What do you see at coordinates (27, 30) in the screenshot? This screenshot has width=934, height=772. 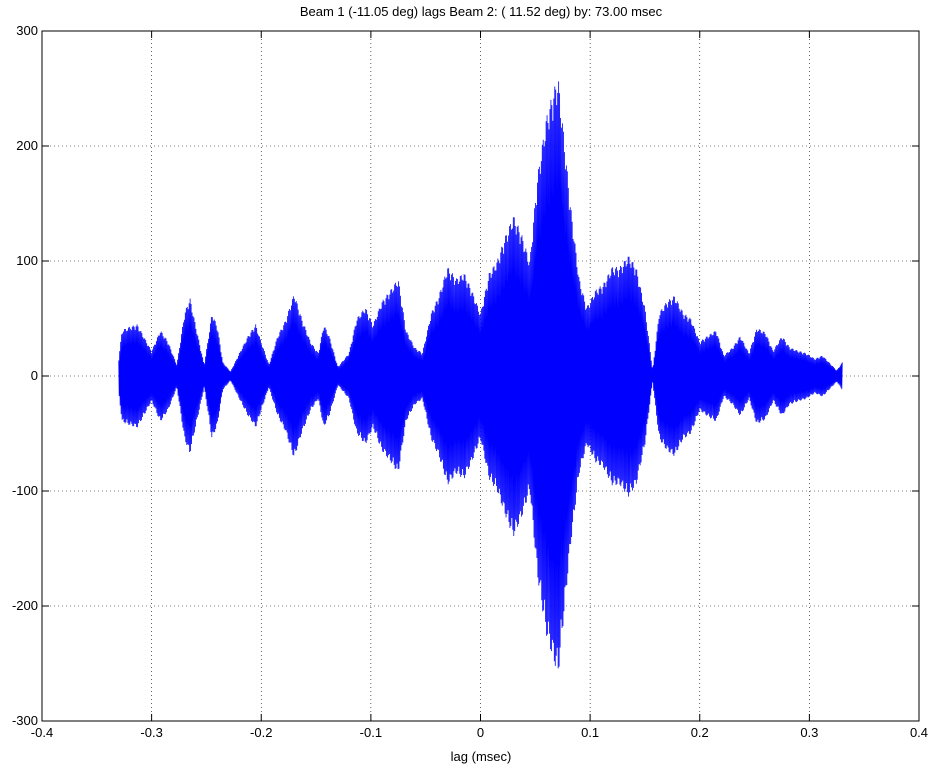 I see `y-tick-label: 300` at bounding box center [27, 30].